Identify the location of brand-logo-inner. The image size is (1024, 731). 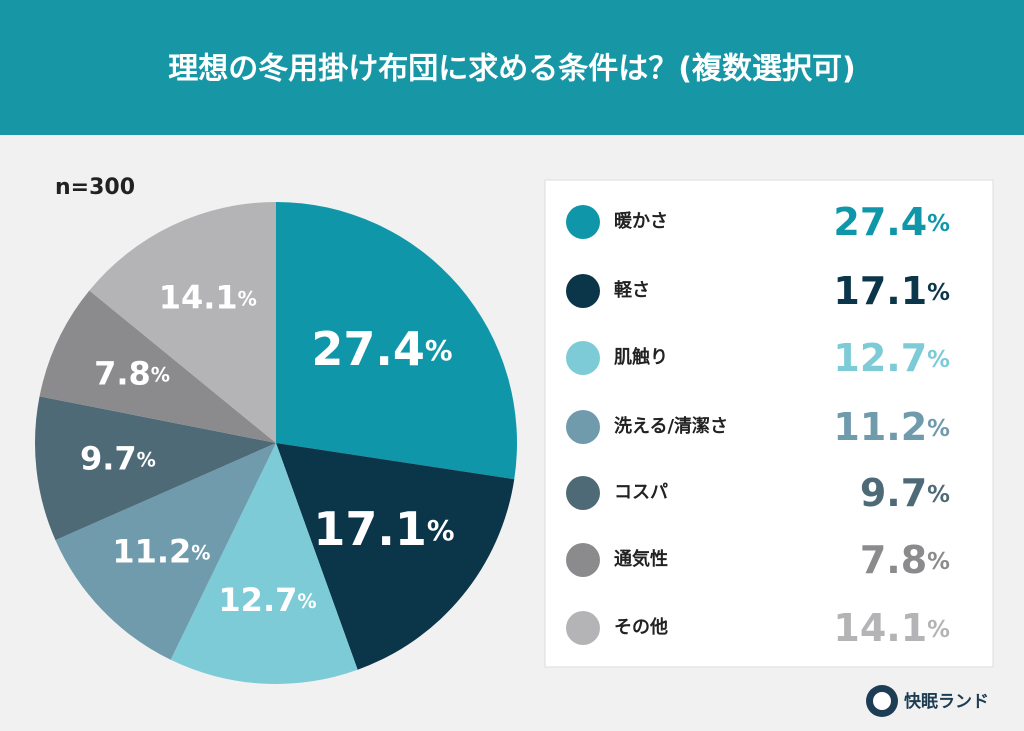
(882, 701).